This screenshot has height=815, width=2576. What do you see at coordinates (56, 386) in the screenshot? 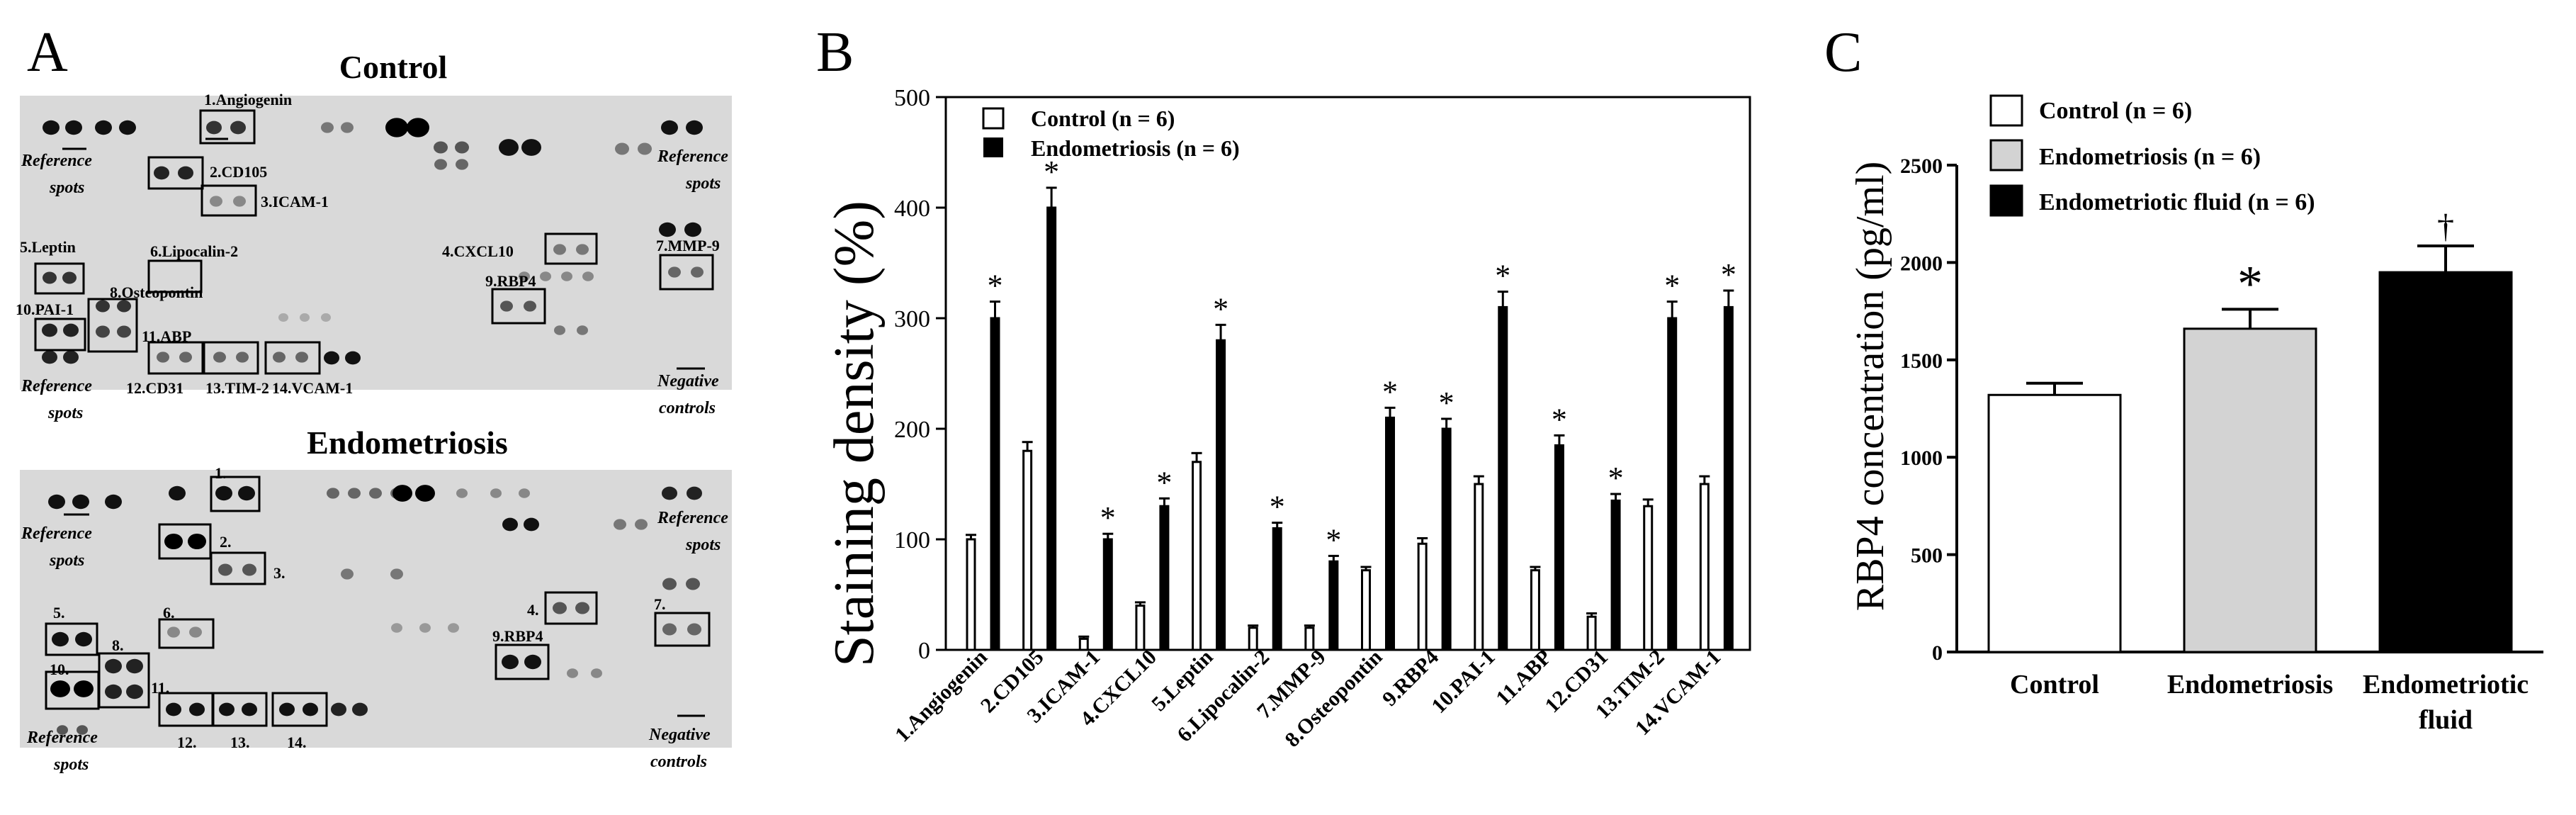
I see `control-ref-bottom-1: Reference` at bounding box center [56, 386].